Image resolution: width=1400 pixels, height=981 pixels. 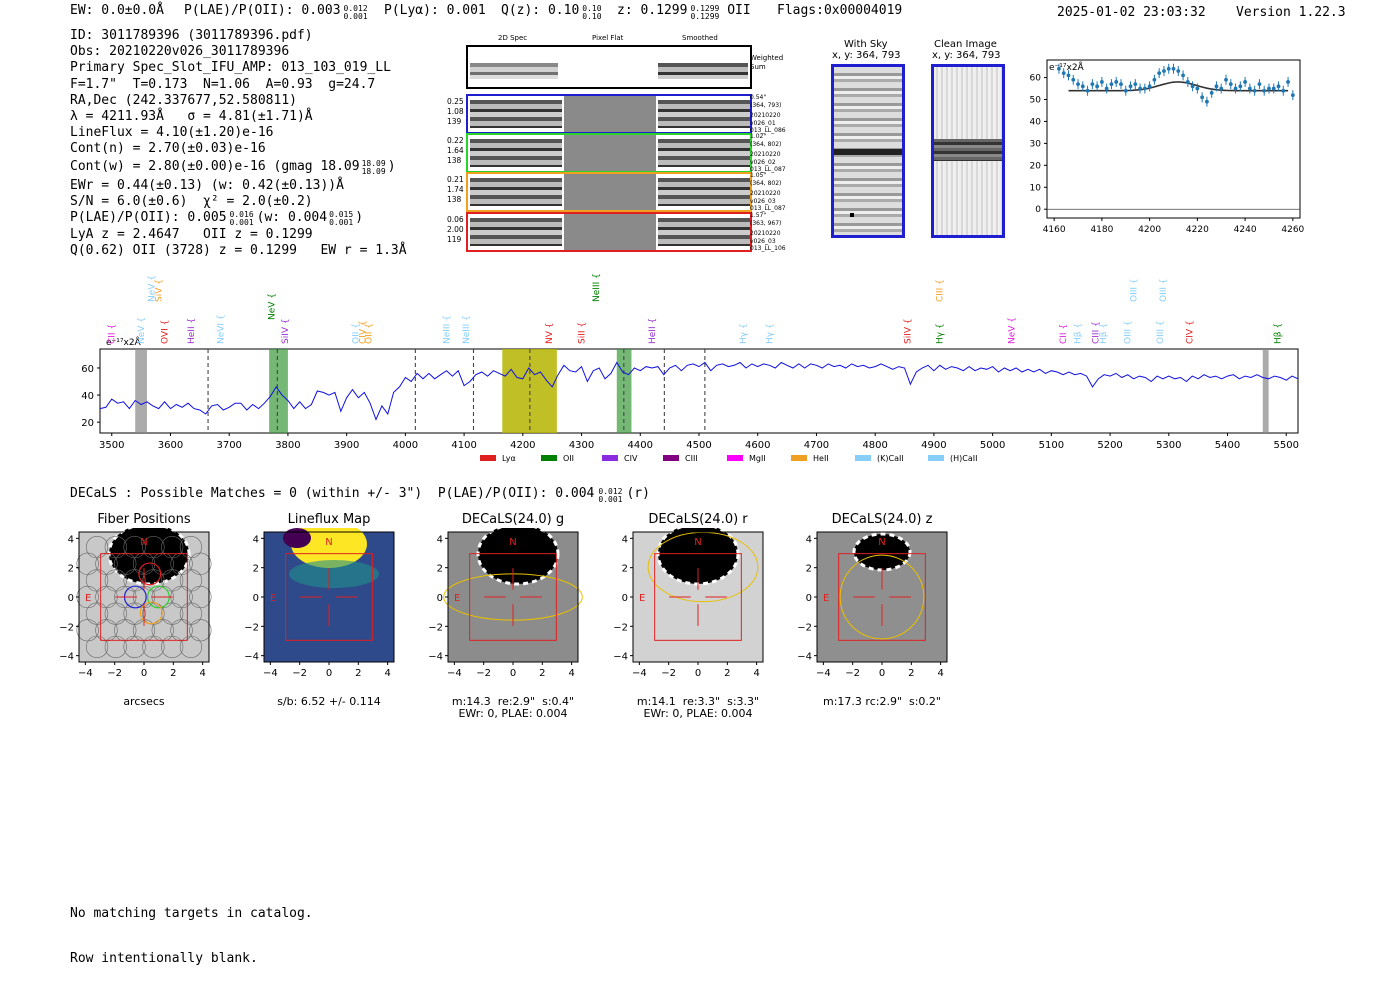 What do you see at coordinates (1131, 12) in the screenshot?
I see `header-datetime: 2025-01-02 23:03:32` at bounding box center [1131, 12].